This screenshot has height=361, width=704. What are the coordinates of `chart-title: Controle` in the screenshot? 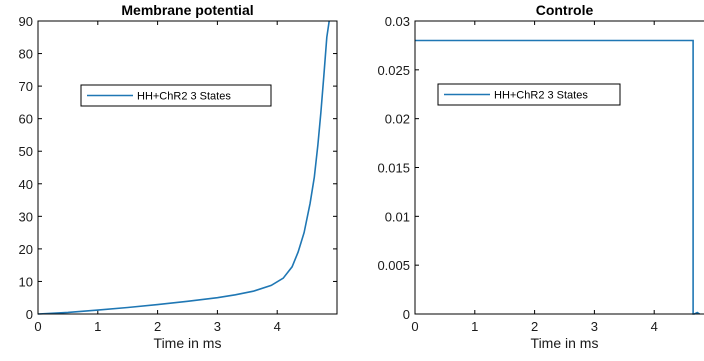 It's located at (565, 10).